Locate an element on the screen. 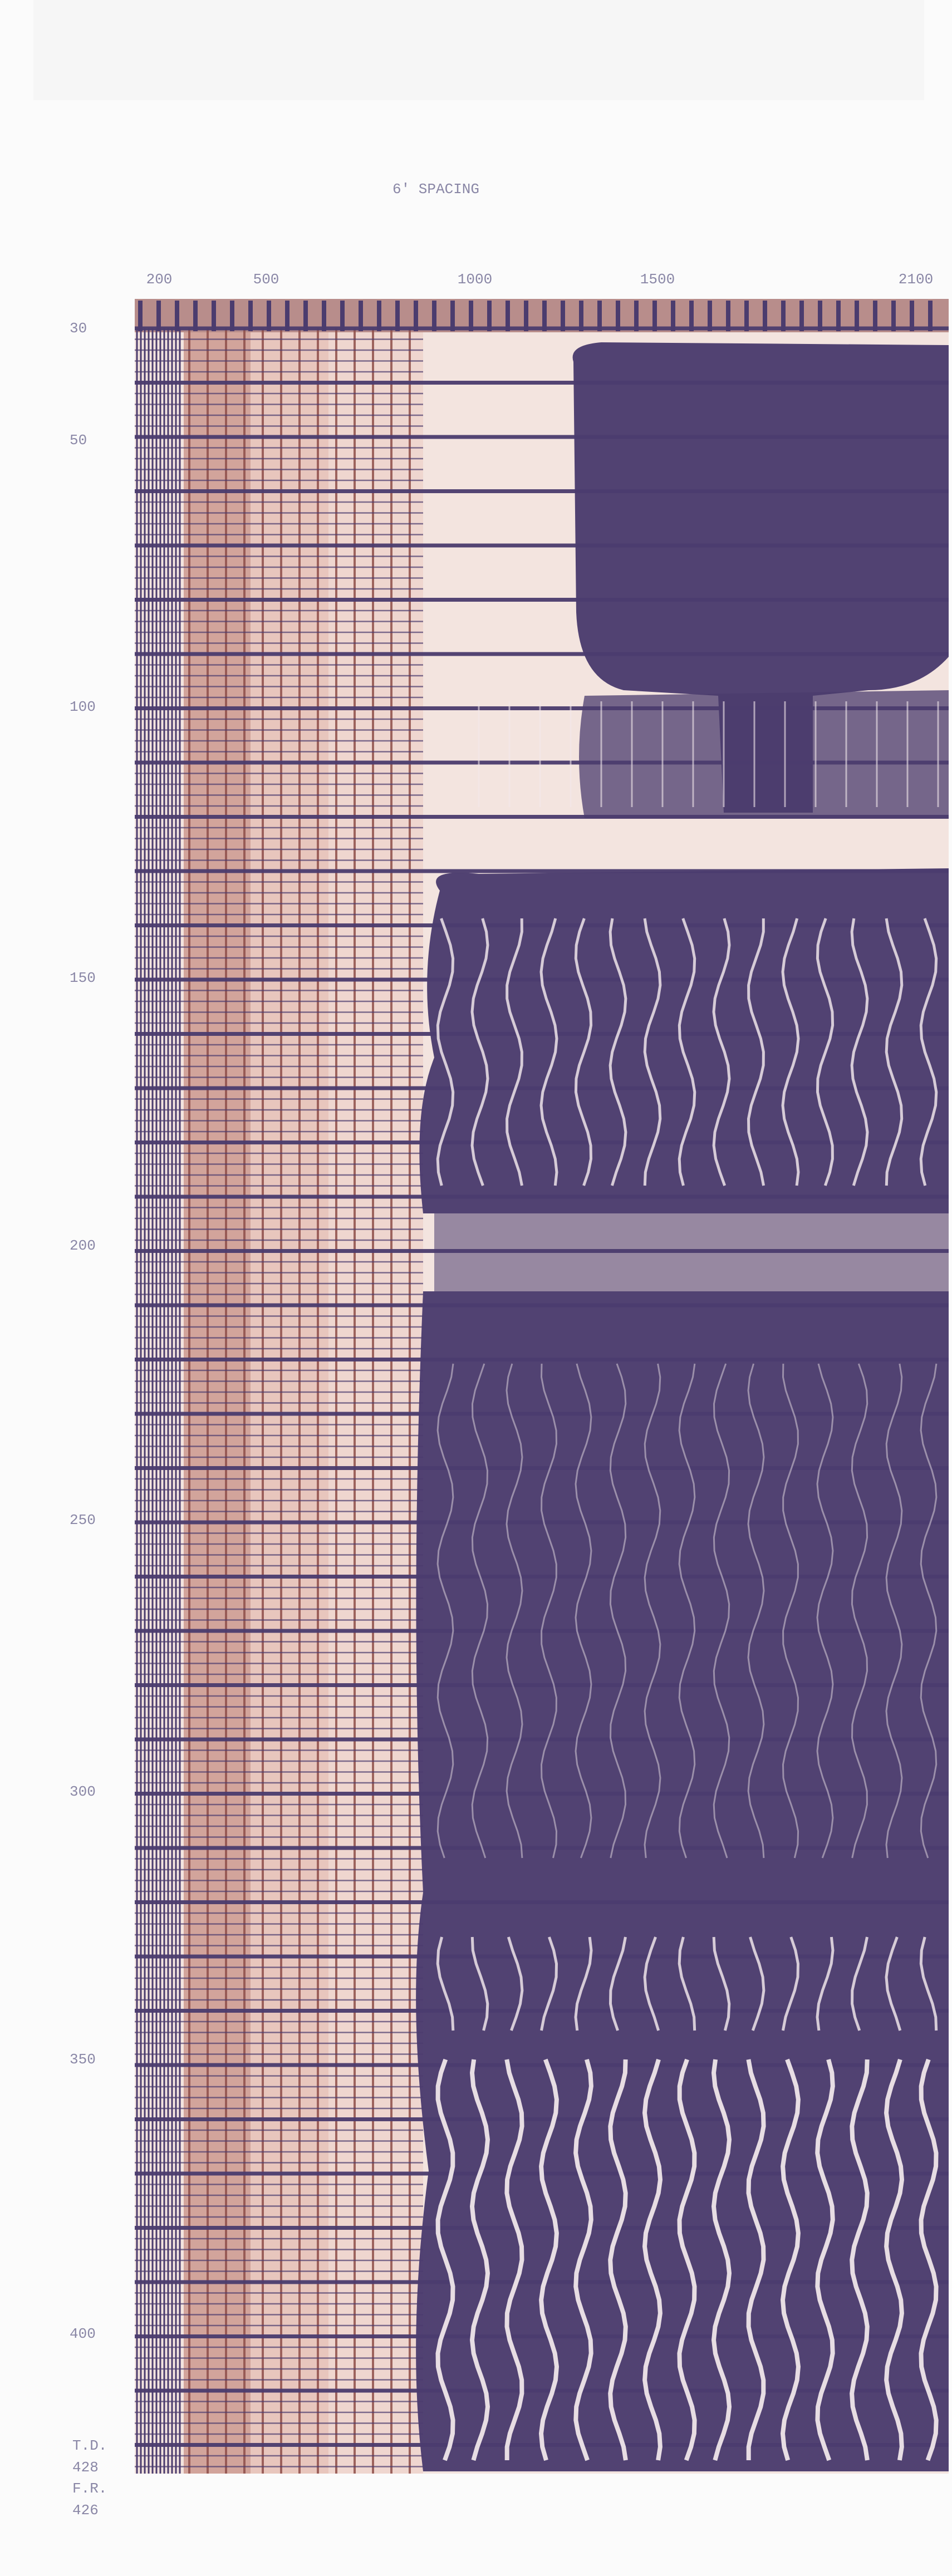  top-scale-label: 2100 is located at coordinates (916, 279).